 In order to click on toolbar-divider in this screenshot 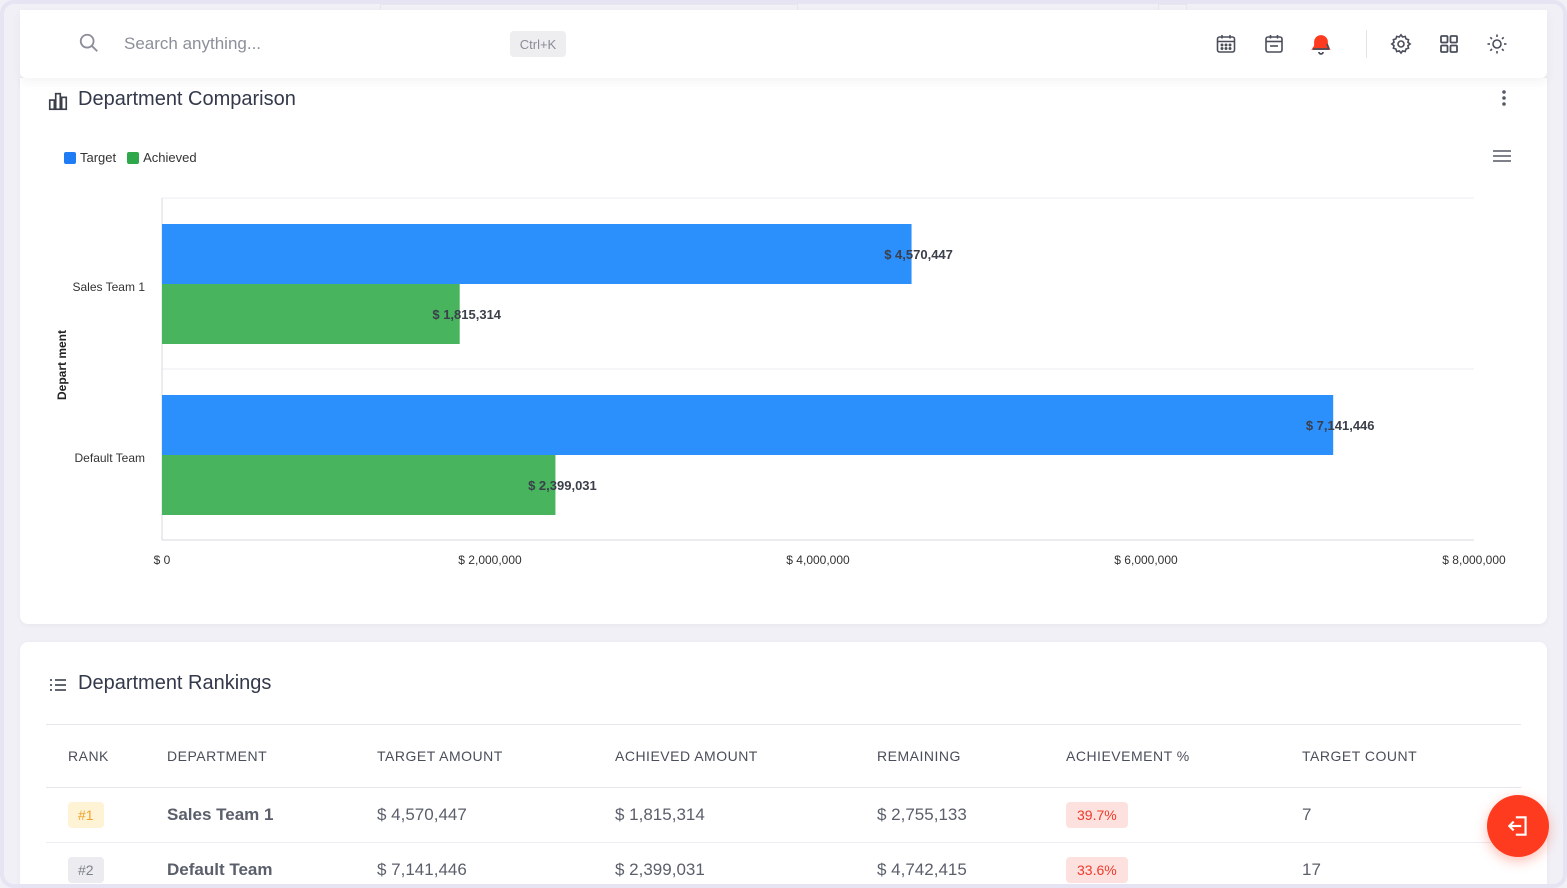, I will do `click(1366, 44)`.